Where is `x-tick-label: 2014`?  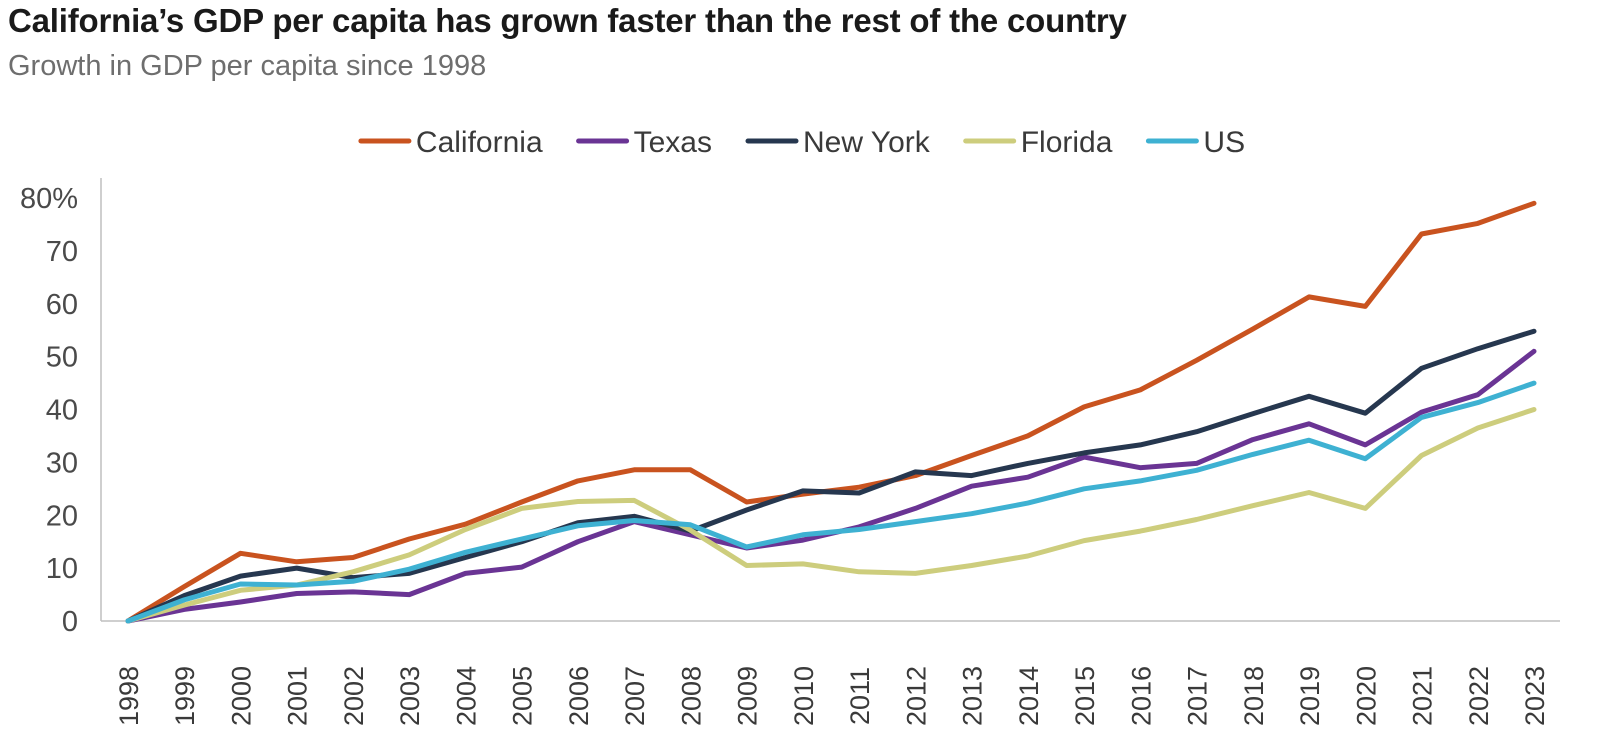 x-tick-label: 2014 is located at coordinates (1029, 696).